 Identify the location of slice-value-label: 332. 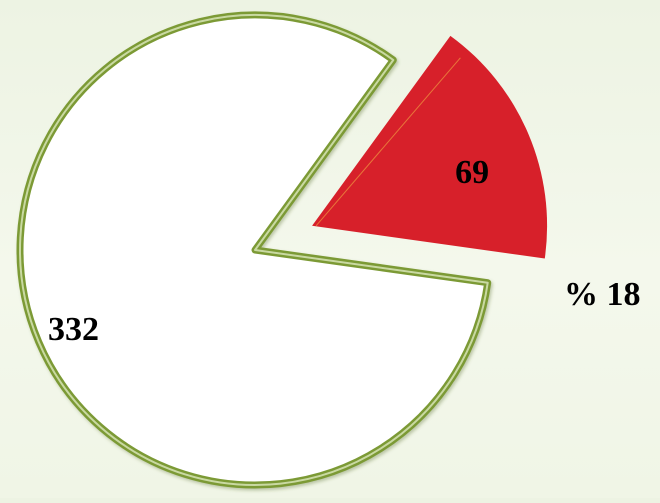
(73, 329).